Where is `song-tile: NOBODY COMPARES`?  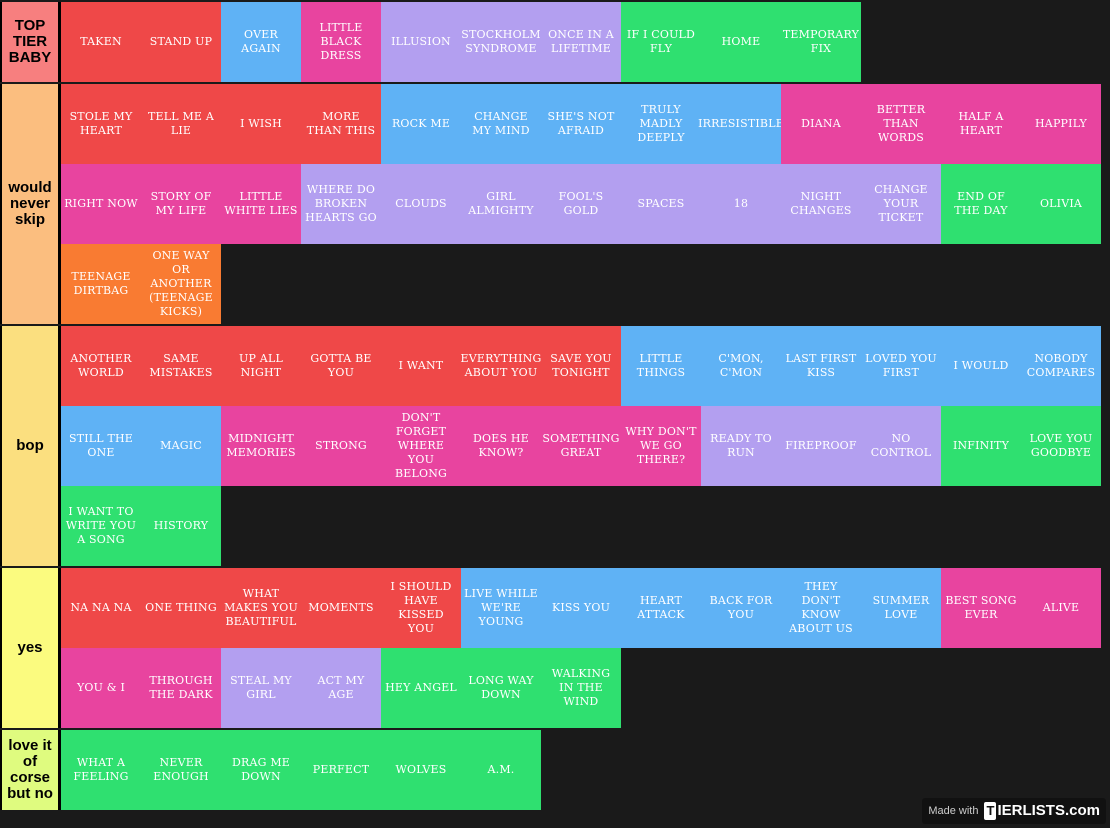 song-tile: NOBODY COMPARES is located at coordinates (1061, 366).